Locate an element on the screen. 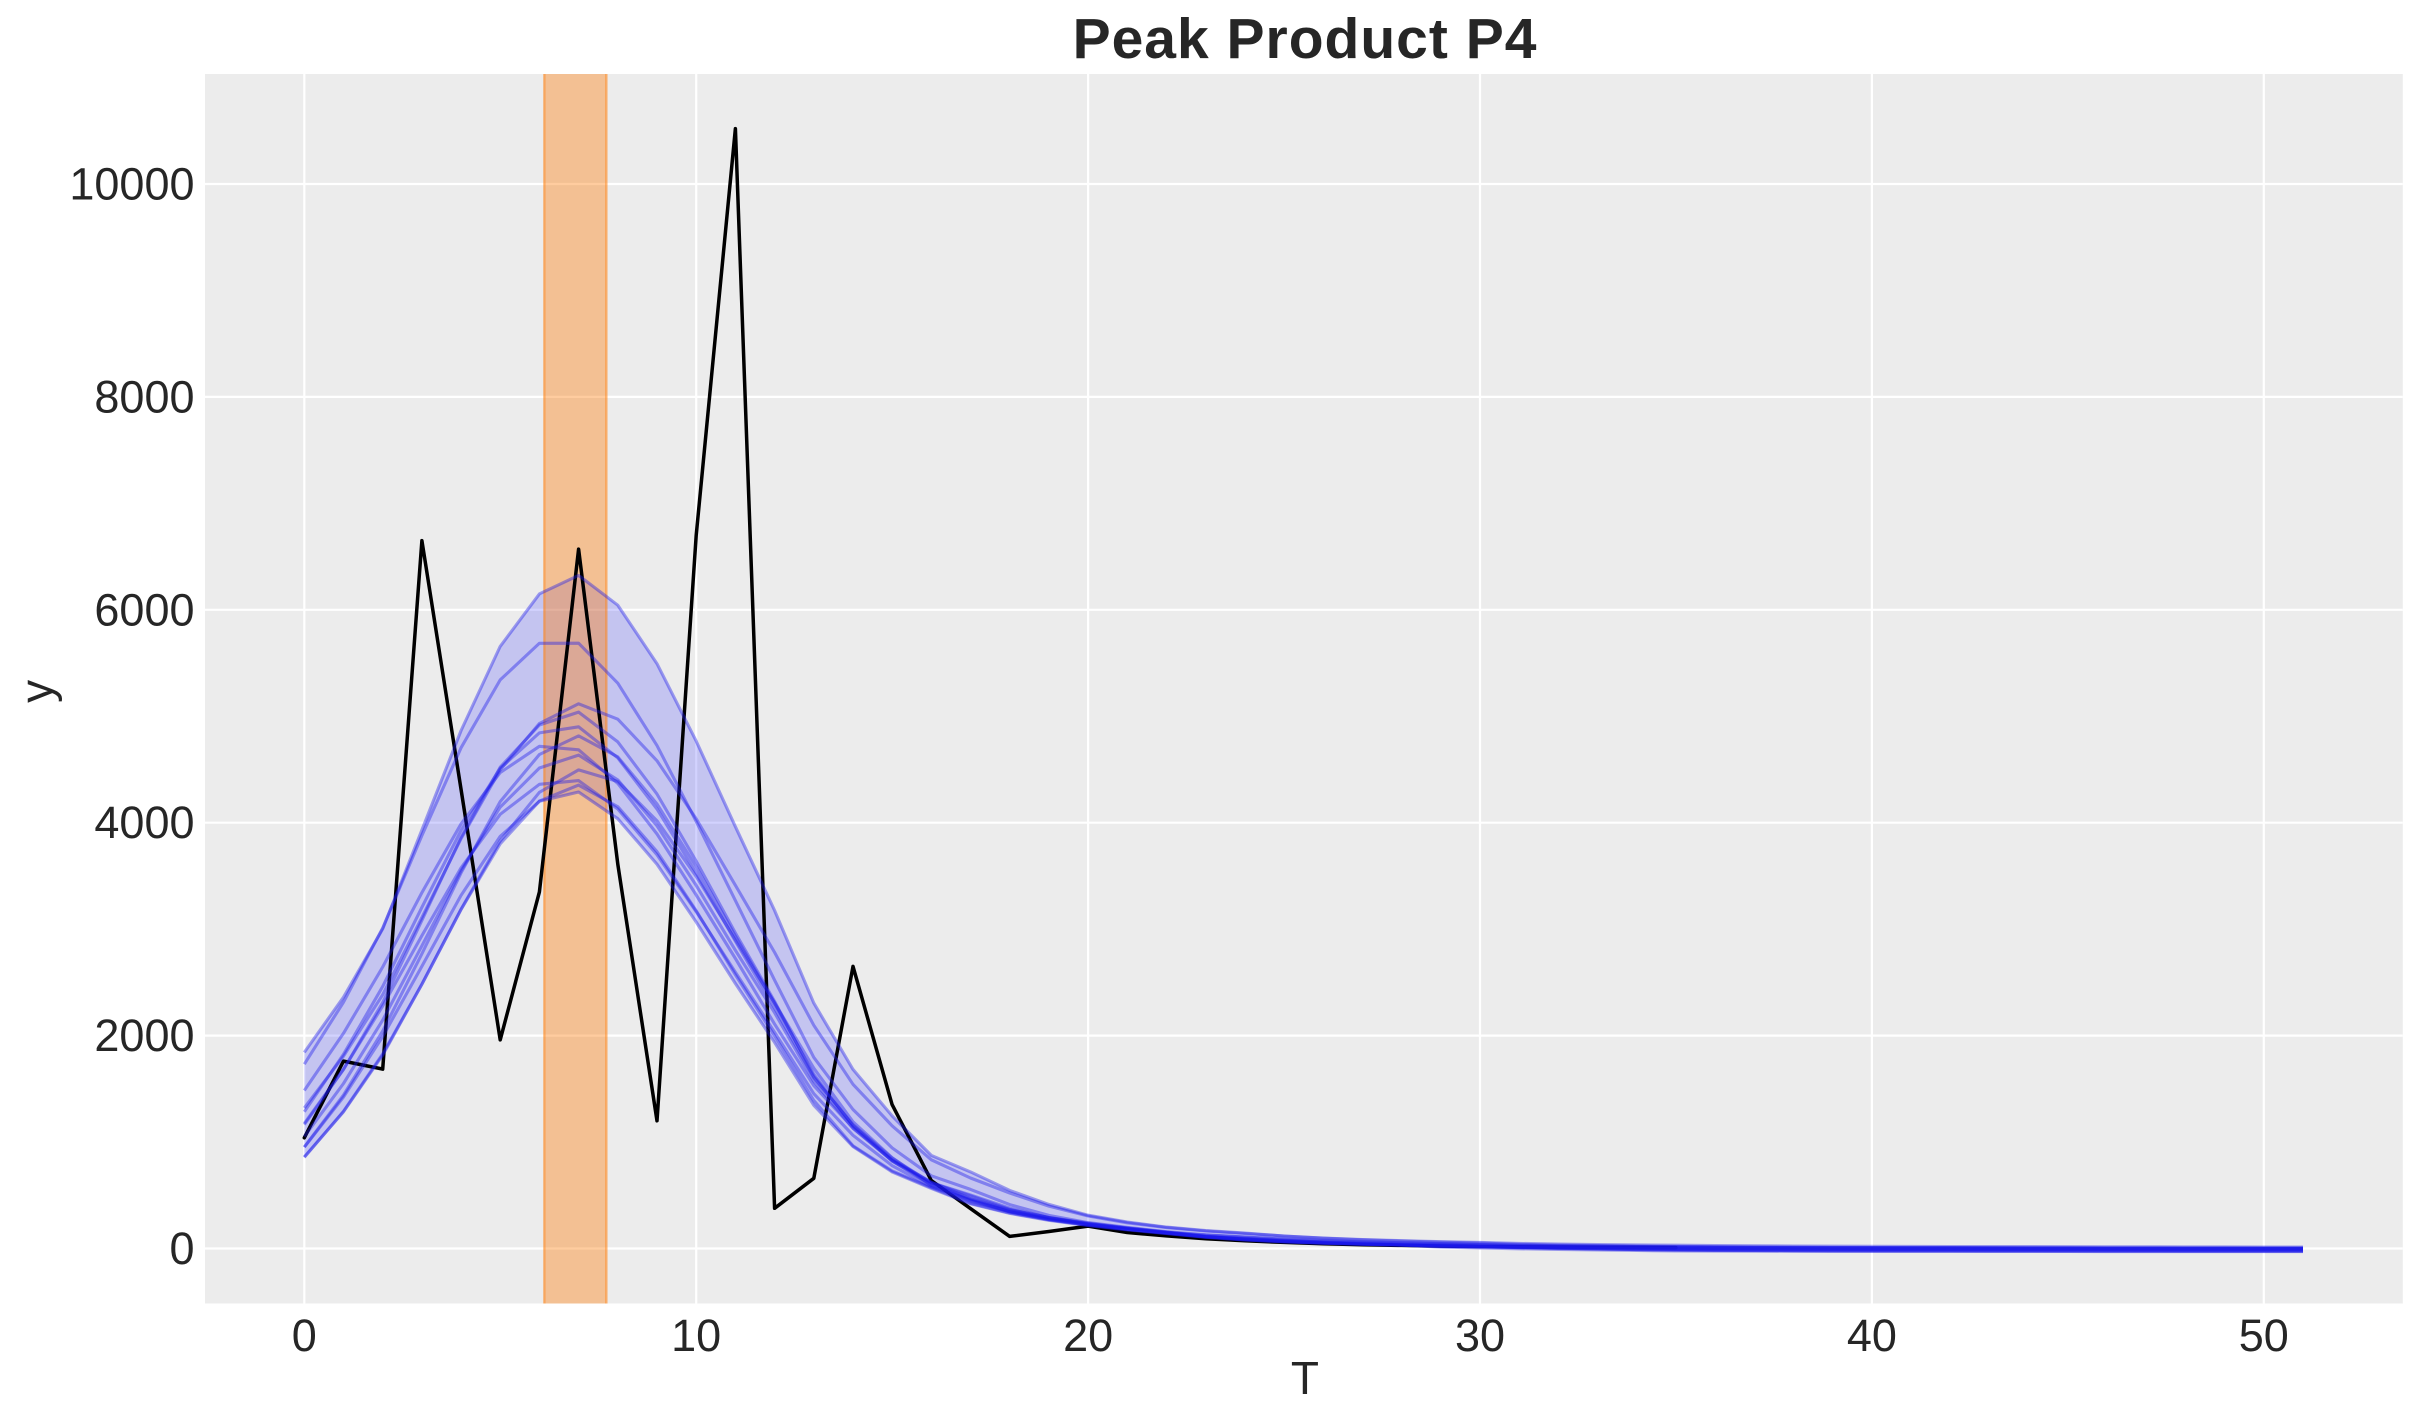 This screenshot has height=1423, width=2423. svg-text: y is located at coordinates (37, 691).